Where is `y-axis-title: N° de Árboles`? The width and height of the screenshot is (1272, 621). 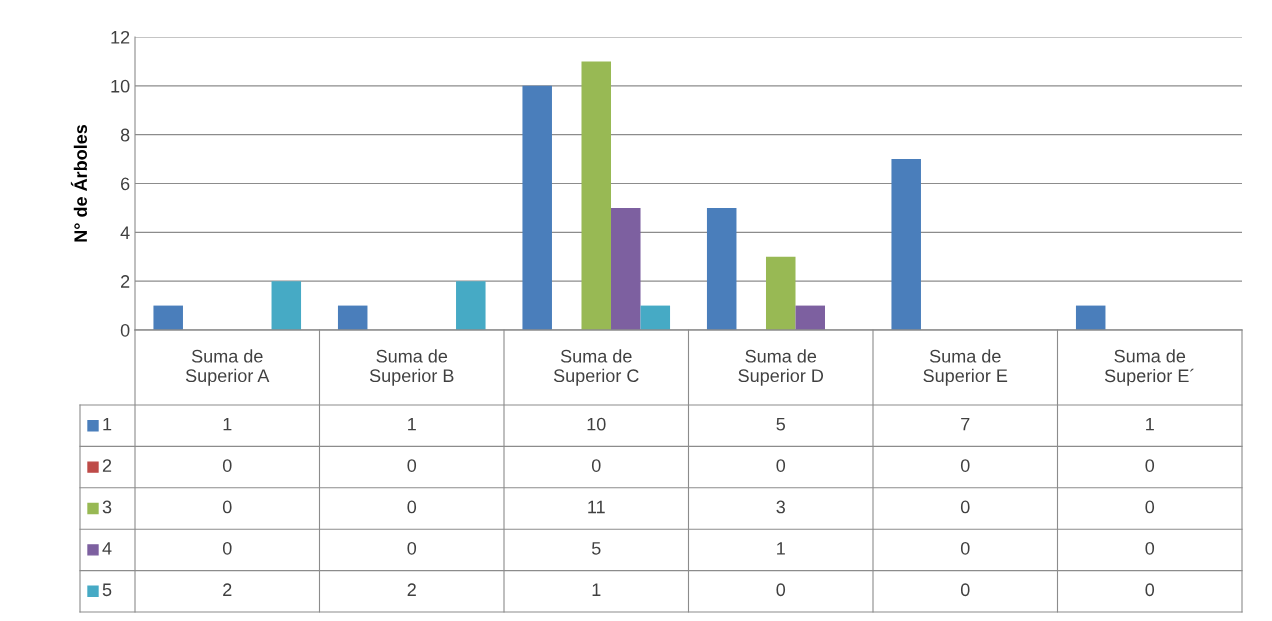
y-axis-title: N° de Árboles is located at coordinates (79, 183).